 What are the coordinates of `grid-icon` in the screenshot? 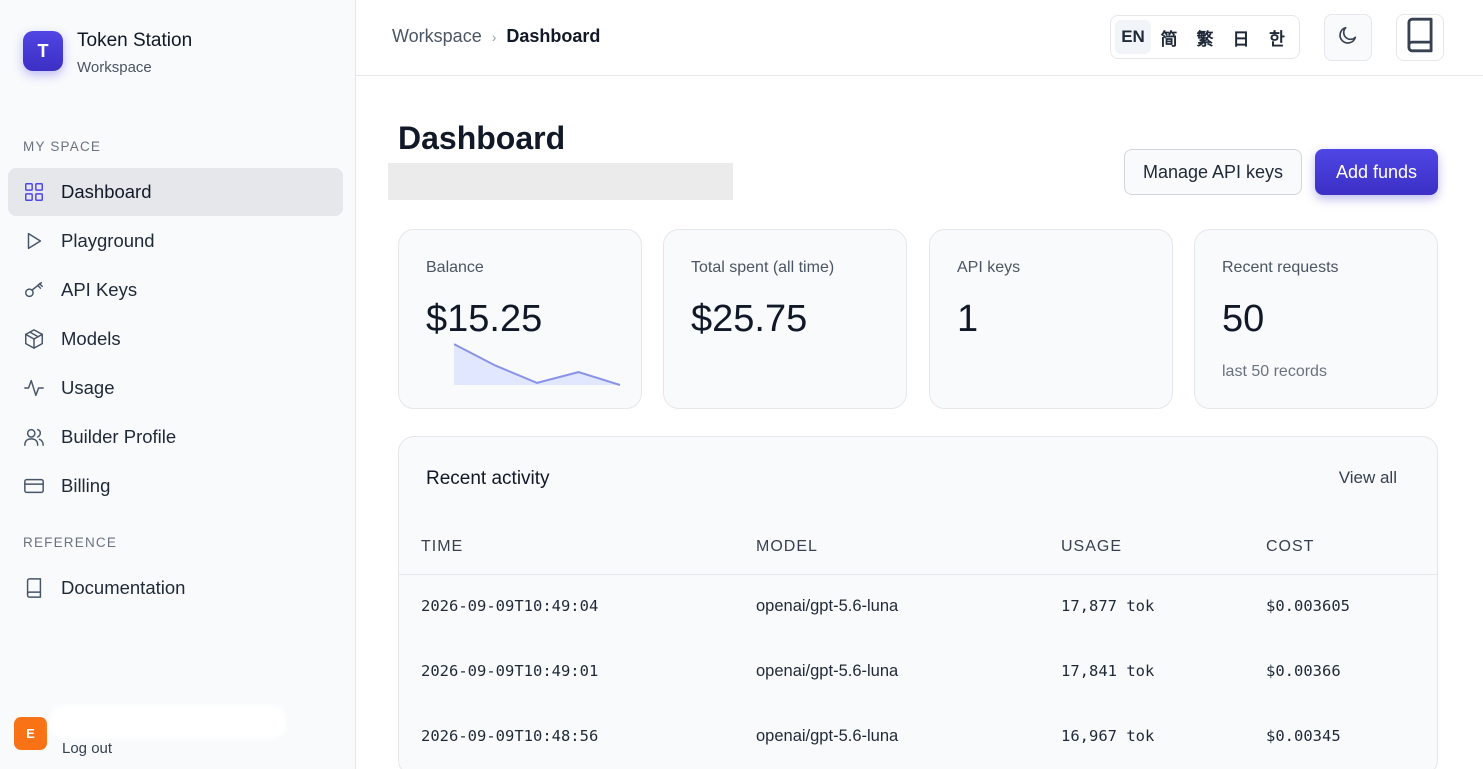 It's located at (34, 192).